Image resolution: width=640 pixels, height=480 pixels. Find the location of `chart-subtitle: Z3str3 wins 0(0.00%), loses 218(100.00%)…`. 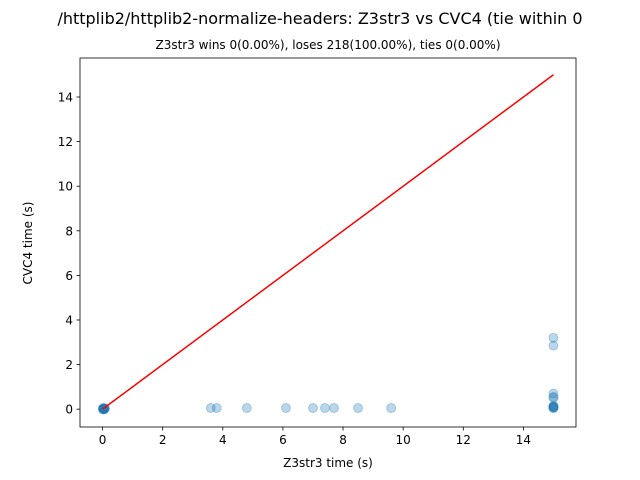

chart-subtitle: Z3str3 wins 0(0.00%), loses 218(100.00%)… is located at coordinates (327, 45).